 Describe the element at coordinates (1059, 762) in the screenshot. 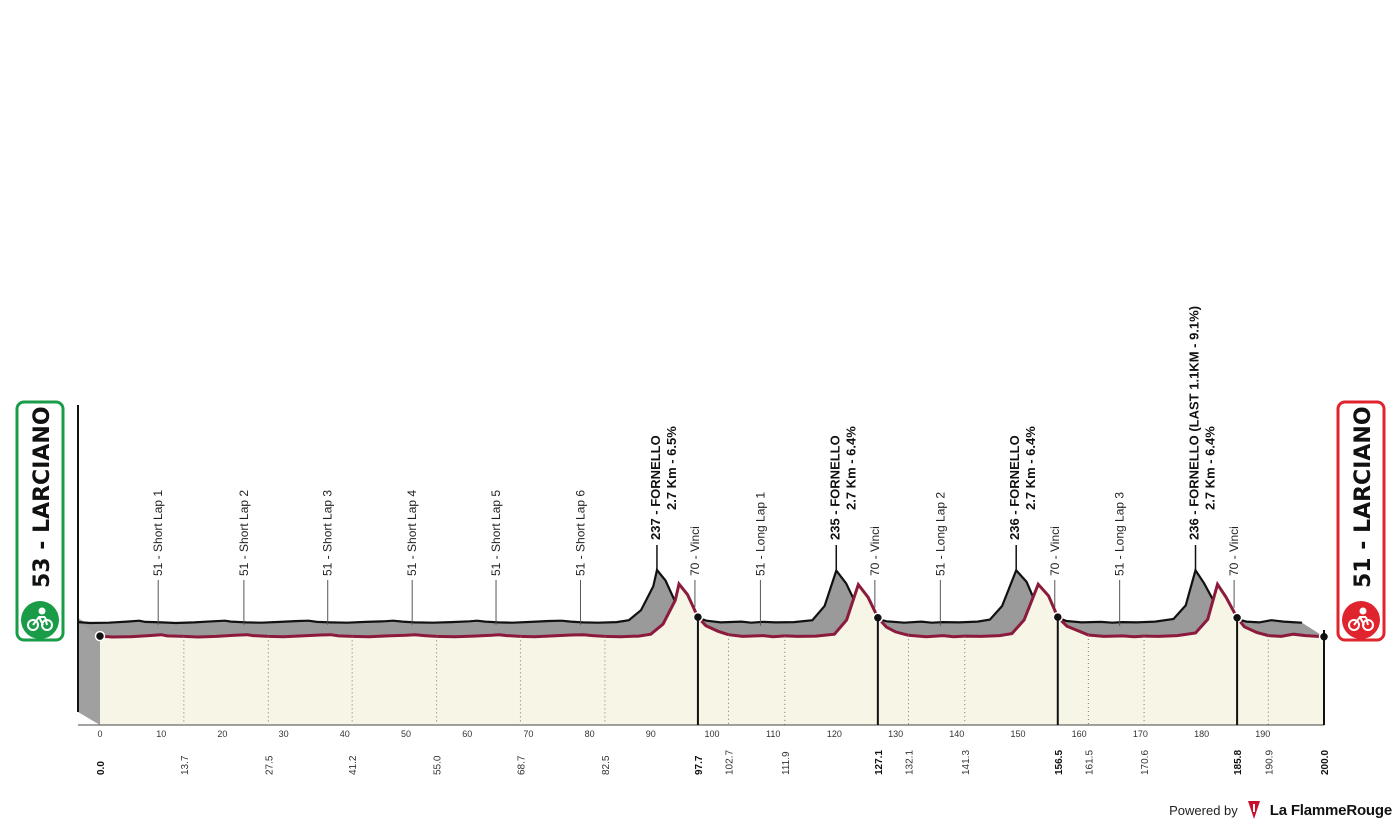

I see `km-mark-label: 156.5` at that location.